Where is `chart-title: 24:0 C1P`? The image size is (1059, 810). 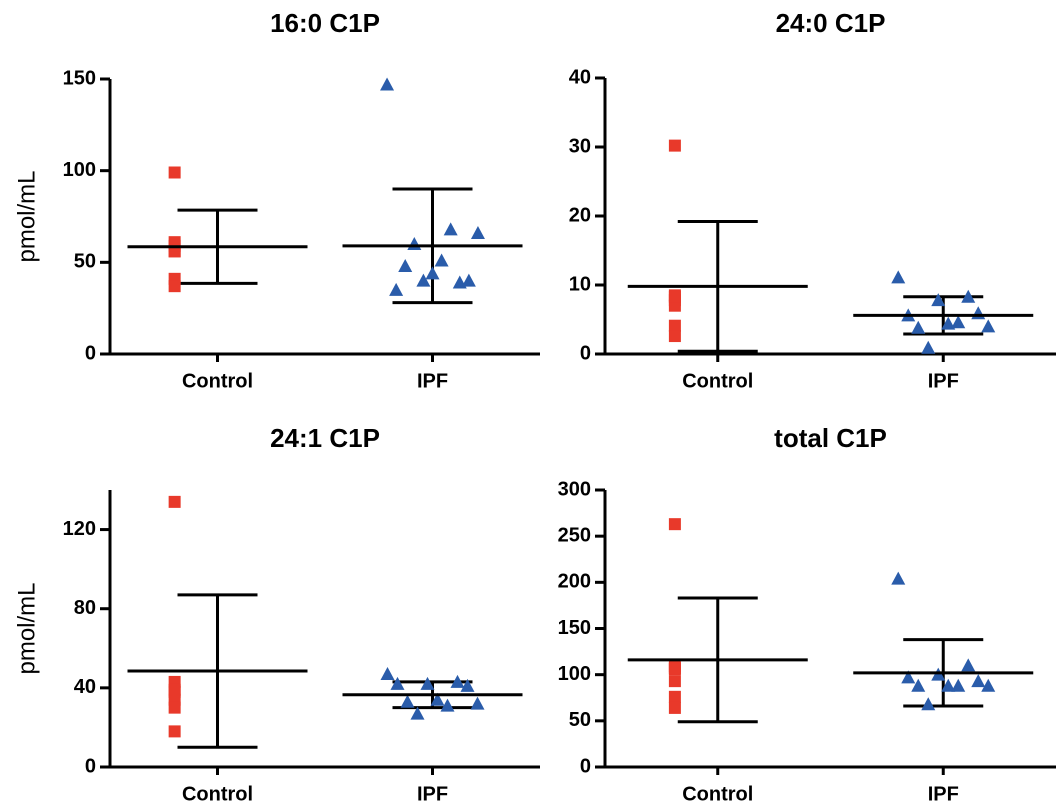
chart-title: 24:0 C1P is located at coordinates (831, 23).